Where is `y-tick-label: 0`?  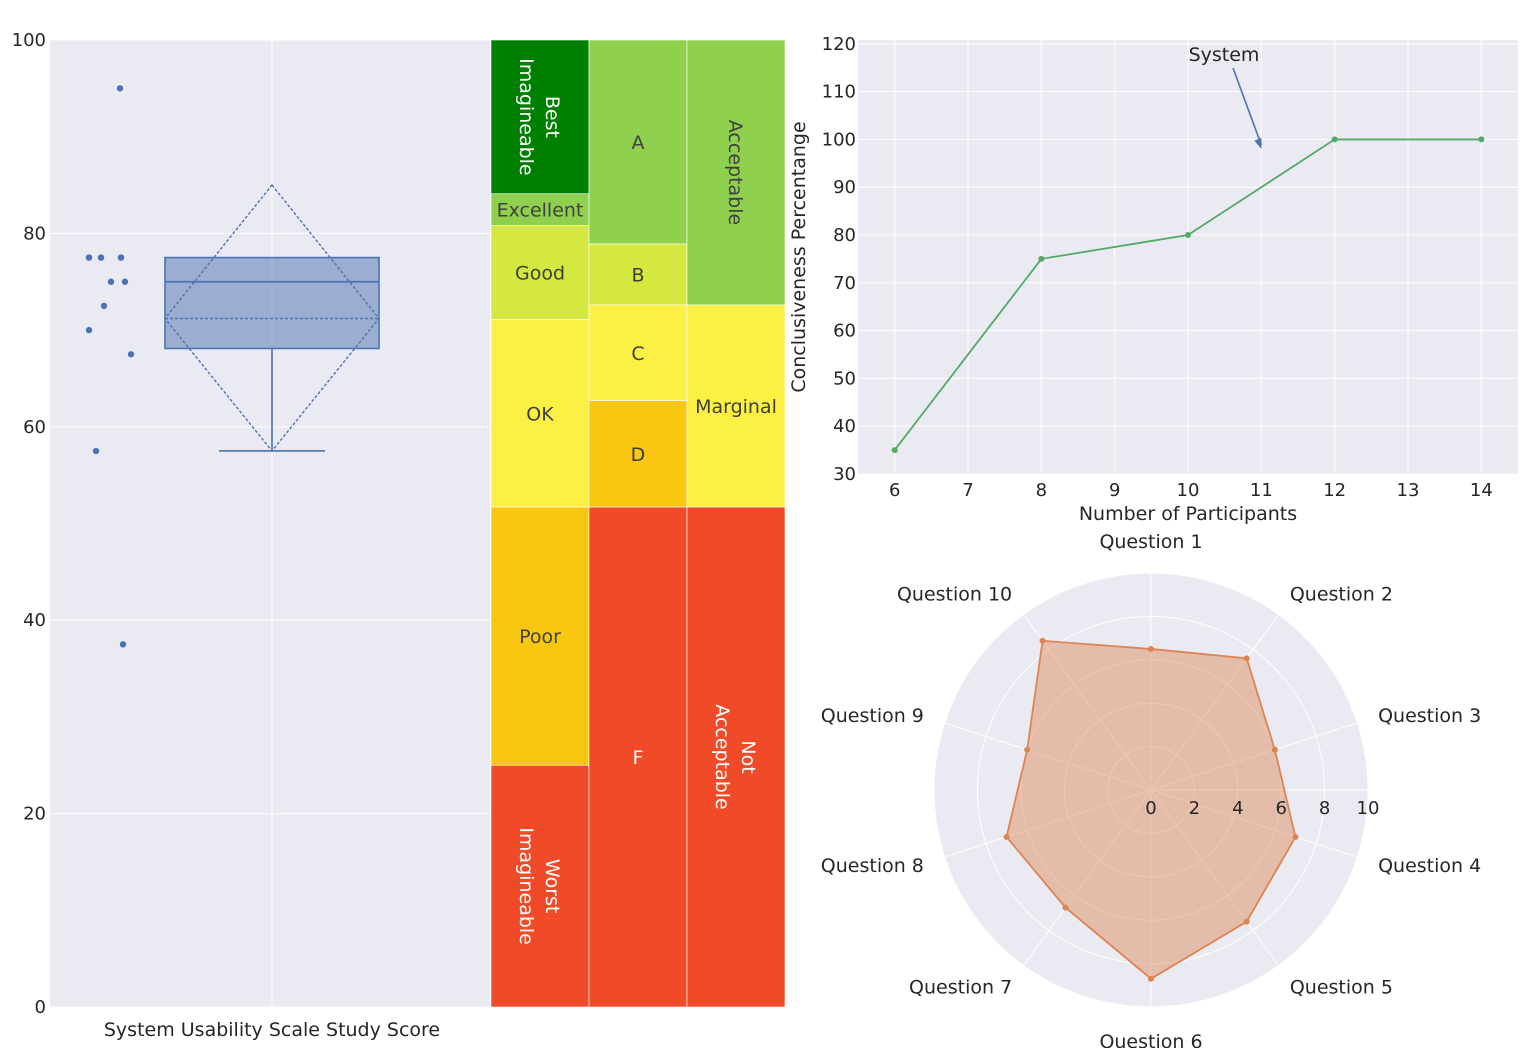
y-tick-label: 0 is located at coordinates (40, 1007).